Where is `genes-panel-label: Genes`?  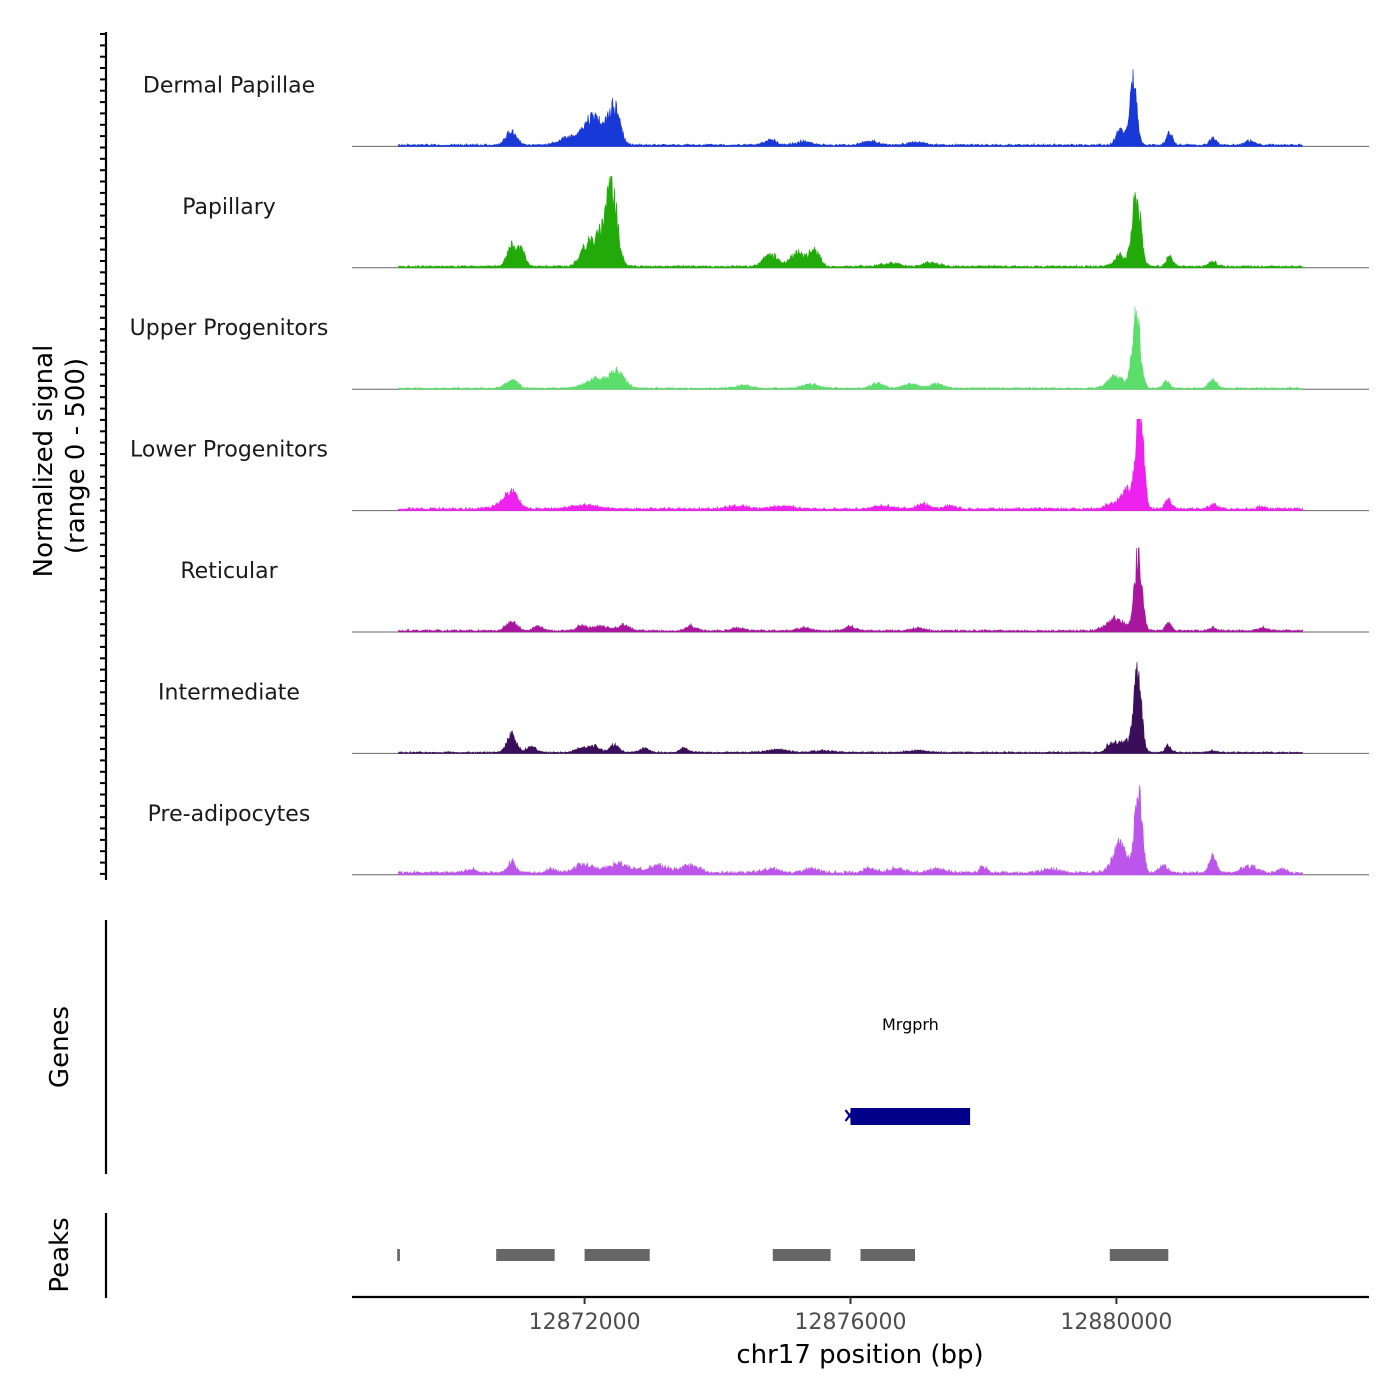 genes-panel-label: Genes is located at coordinates (60, 1047).